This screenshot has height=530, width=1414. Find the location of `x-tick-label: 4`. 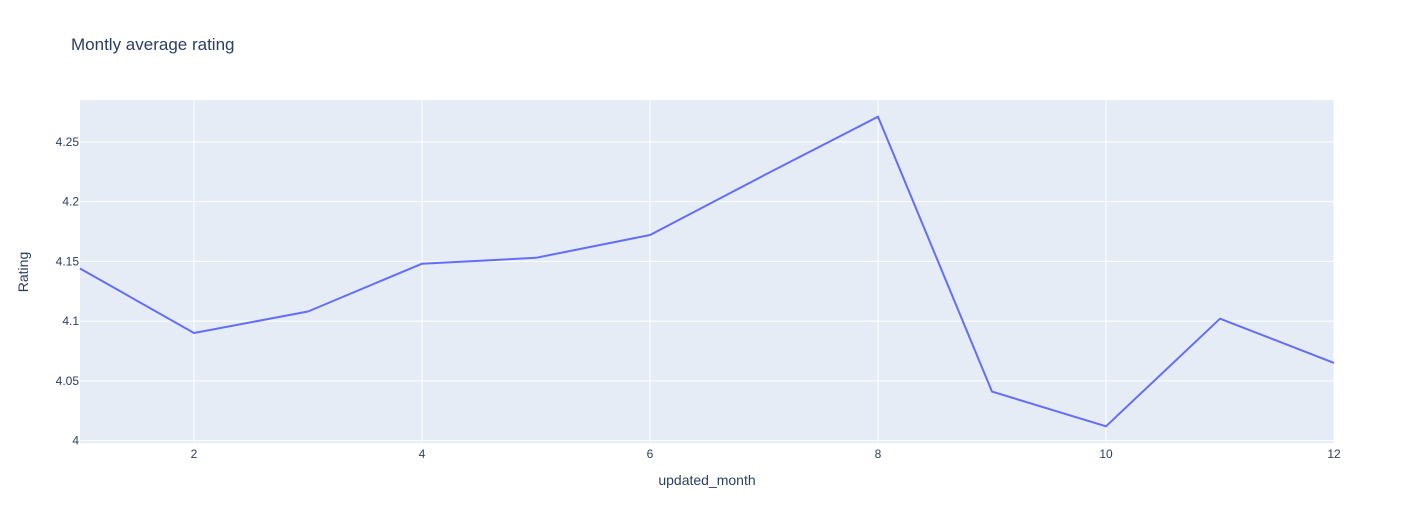

x-tick-label: 4 is located at coordinates (422, 454).